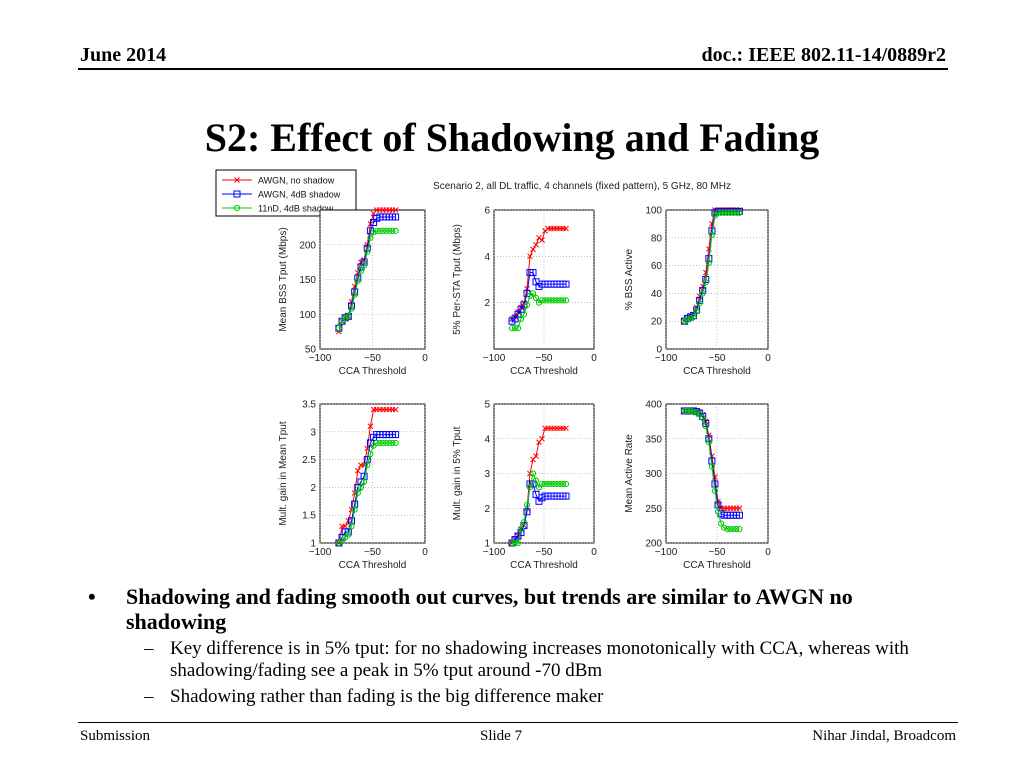 This screenshot has height=768, width=1024. What do you see at coordinates (299, 195) in the screenshot?
I see `legend-entry-awgn-4db-shadow: AWGN, 4dB shadow` at bounding box center [299, 195].